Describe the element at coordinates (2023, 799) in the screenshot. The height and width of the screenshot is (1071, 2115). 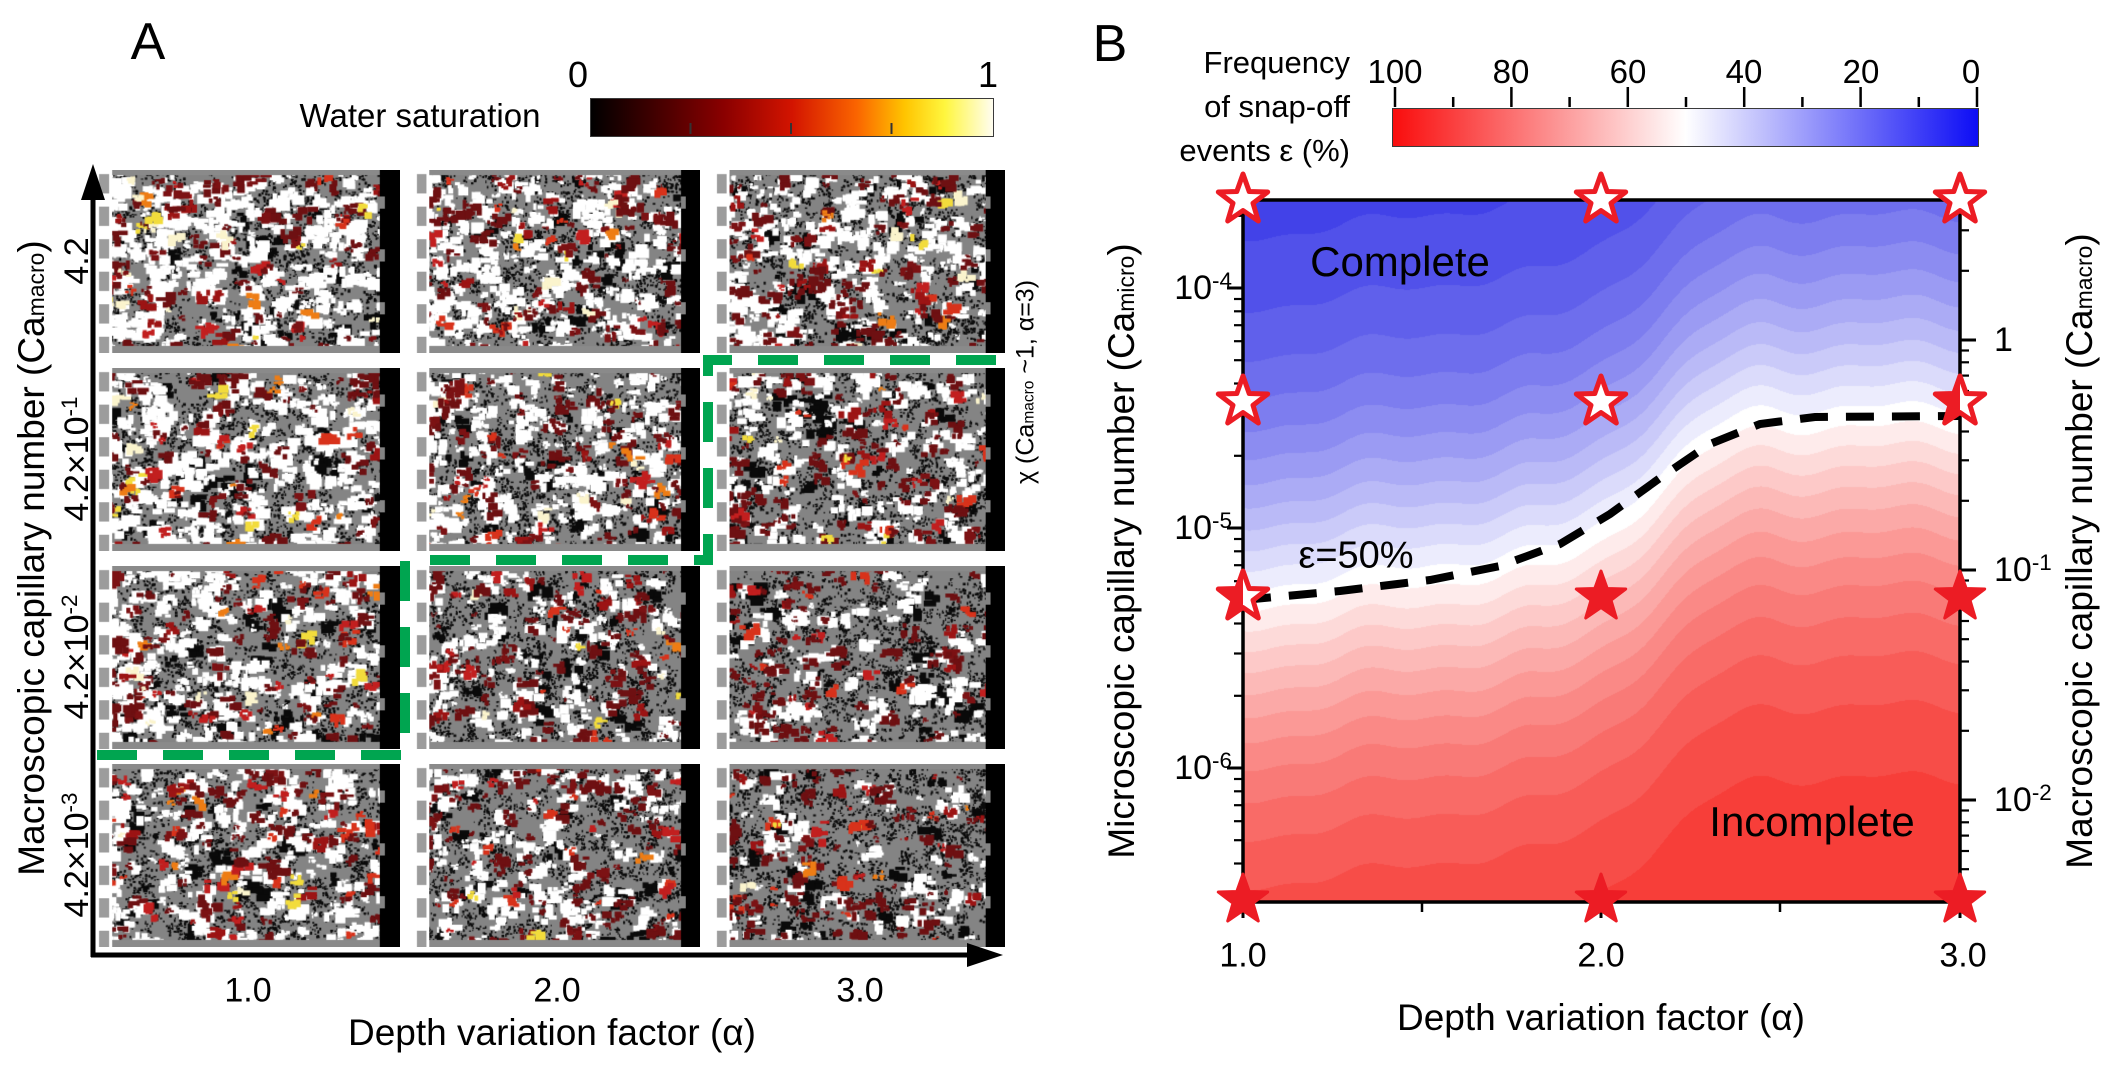
I see `panel-b-right-tick-label: 10⁻²` at that location.